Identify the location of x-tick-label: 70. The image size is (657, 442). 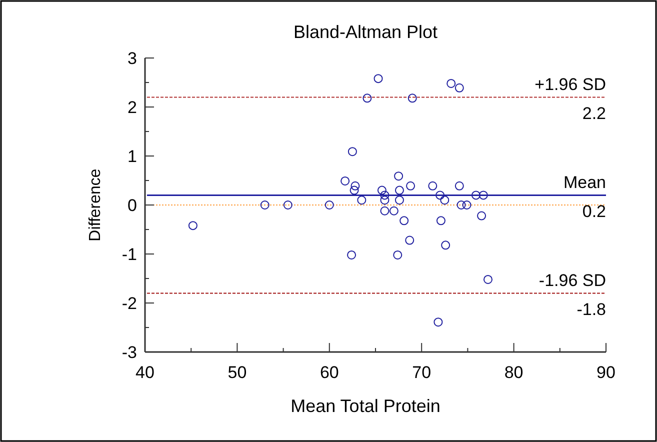
(422, 372).